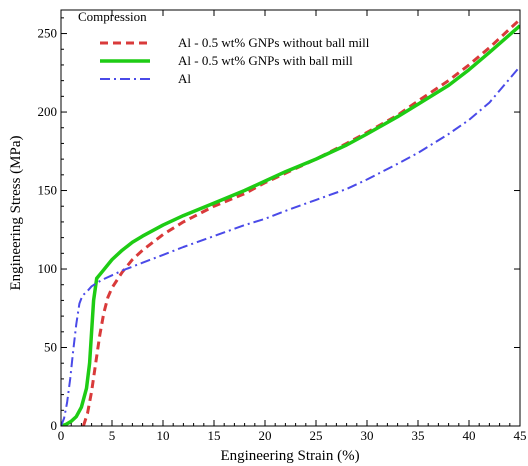 This screenshot has height=466, width=528. I want to click on y-tick-label: 250, so click(48, 33).